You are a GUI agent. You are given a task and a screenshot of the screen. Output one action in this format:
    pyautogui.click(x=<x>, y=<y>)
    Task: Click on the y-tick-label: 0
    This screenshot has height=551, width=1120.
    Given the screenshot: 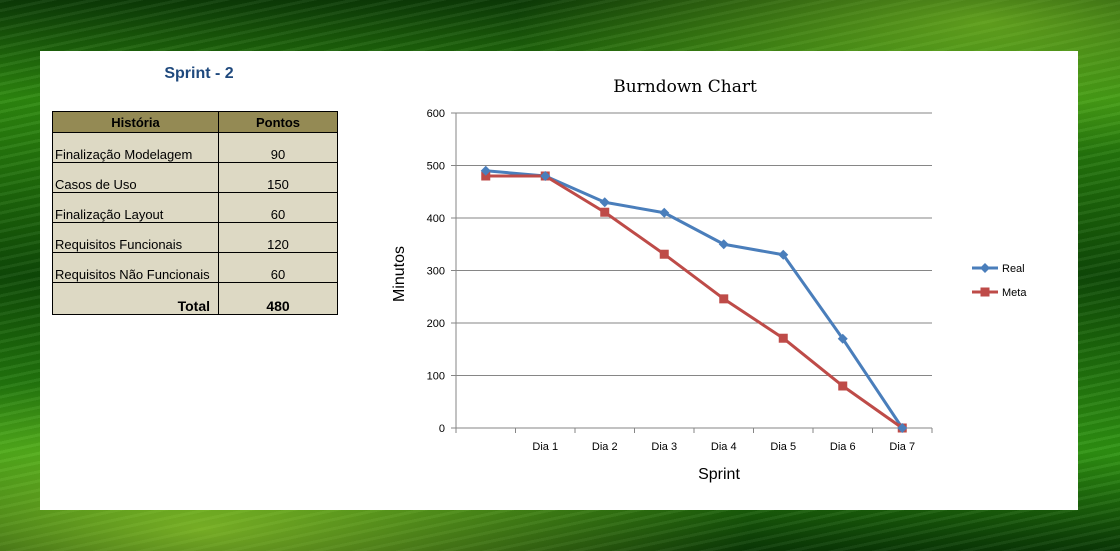 What is the action you would take?
    pyautogui.click(x=442, y=429)
    